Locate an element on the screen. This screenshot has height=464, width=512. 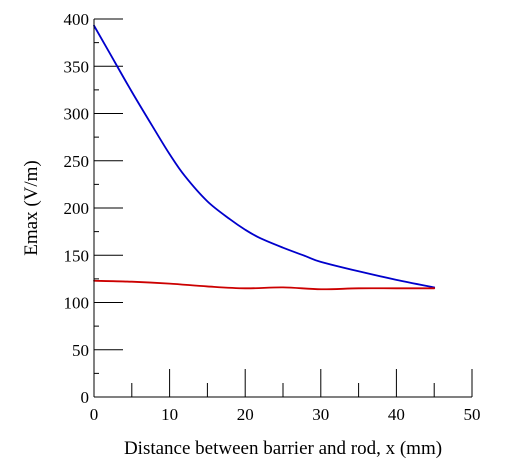
y-tick-label: 100 is located at coordinates (77, 303).